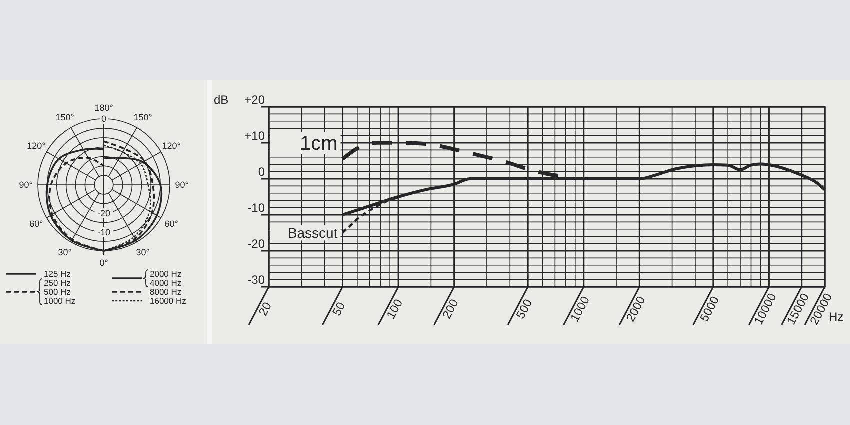  Describe the element at coordinates (255, 136) in the screenshot. I see `y-tick-label: +10` at that location.